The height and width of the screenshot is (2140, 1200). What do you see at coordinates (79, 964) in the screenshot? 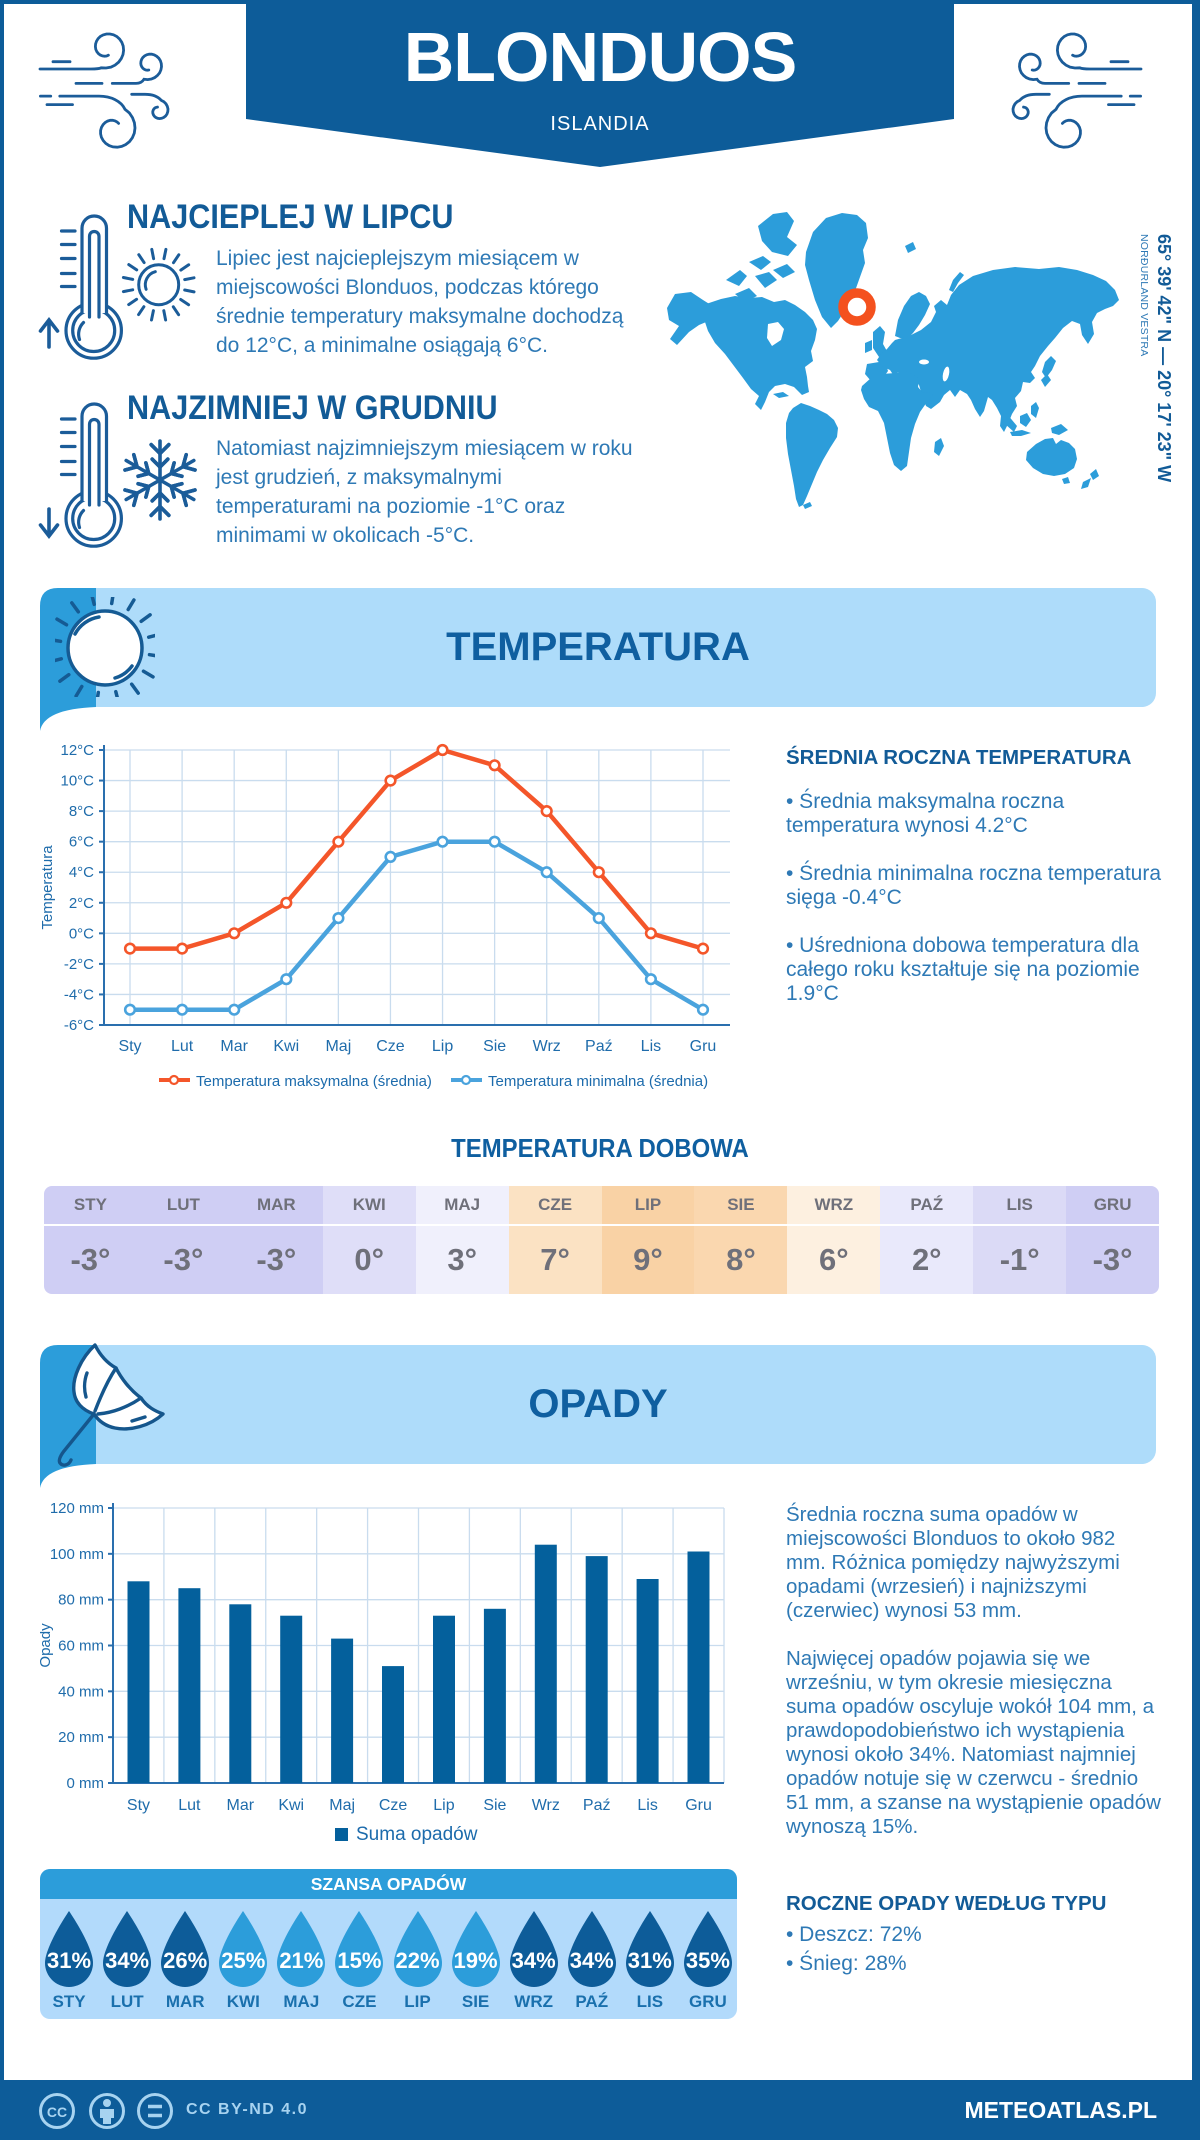
I see `svg-text: -2°C` at bounding box center [79, 964].